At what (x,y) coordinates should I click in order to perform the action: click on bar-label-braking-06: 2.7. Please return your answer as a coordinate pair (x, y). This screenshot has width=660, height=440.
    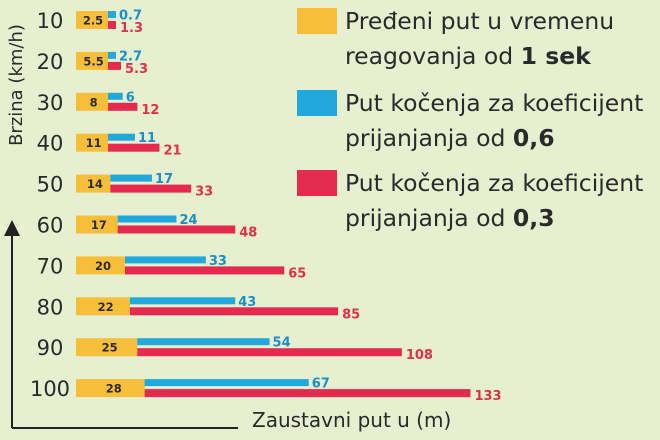
    Looking at the image, I should click on (130, 56).